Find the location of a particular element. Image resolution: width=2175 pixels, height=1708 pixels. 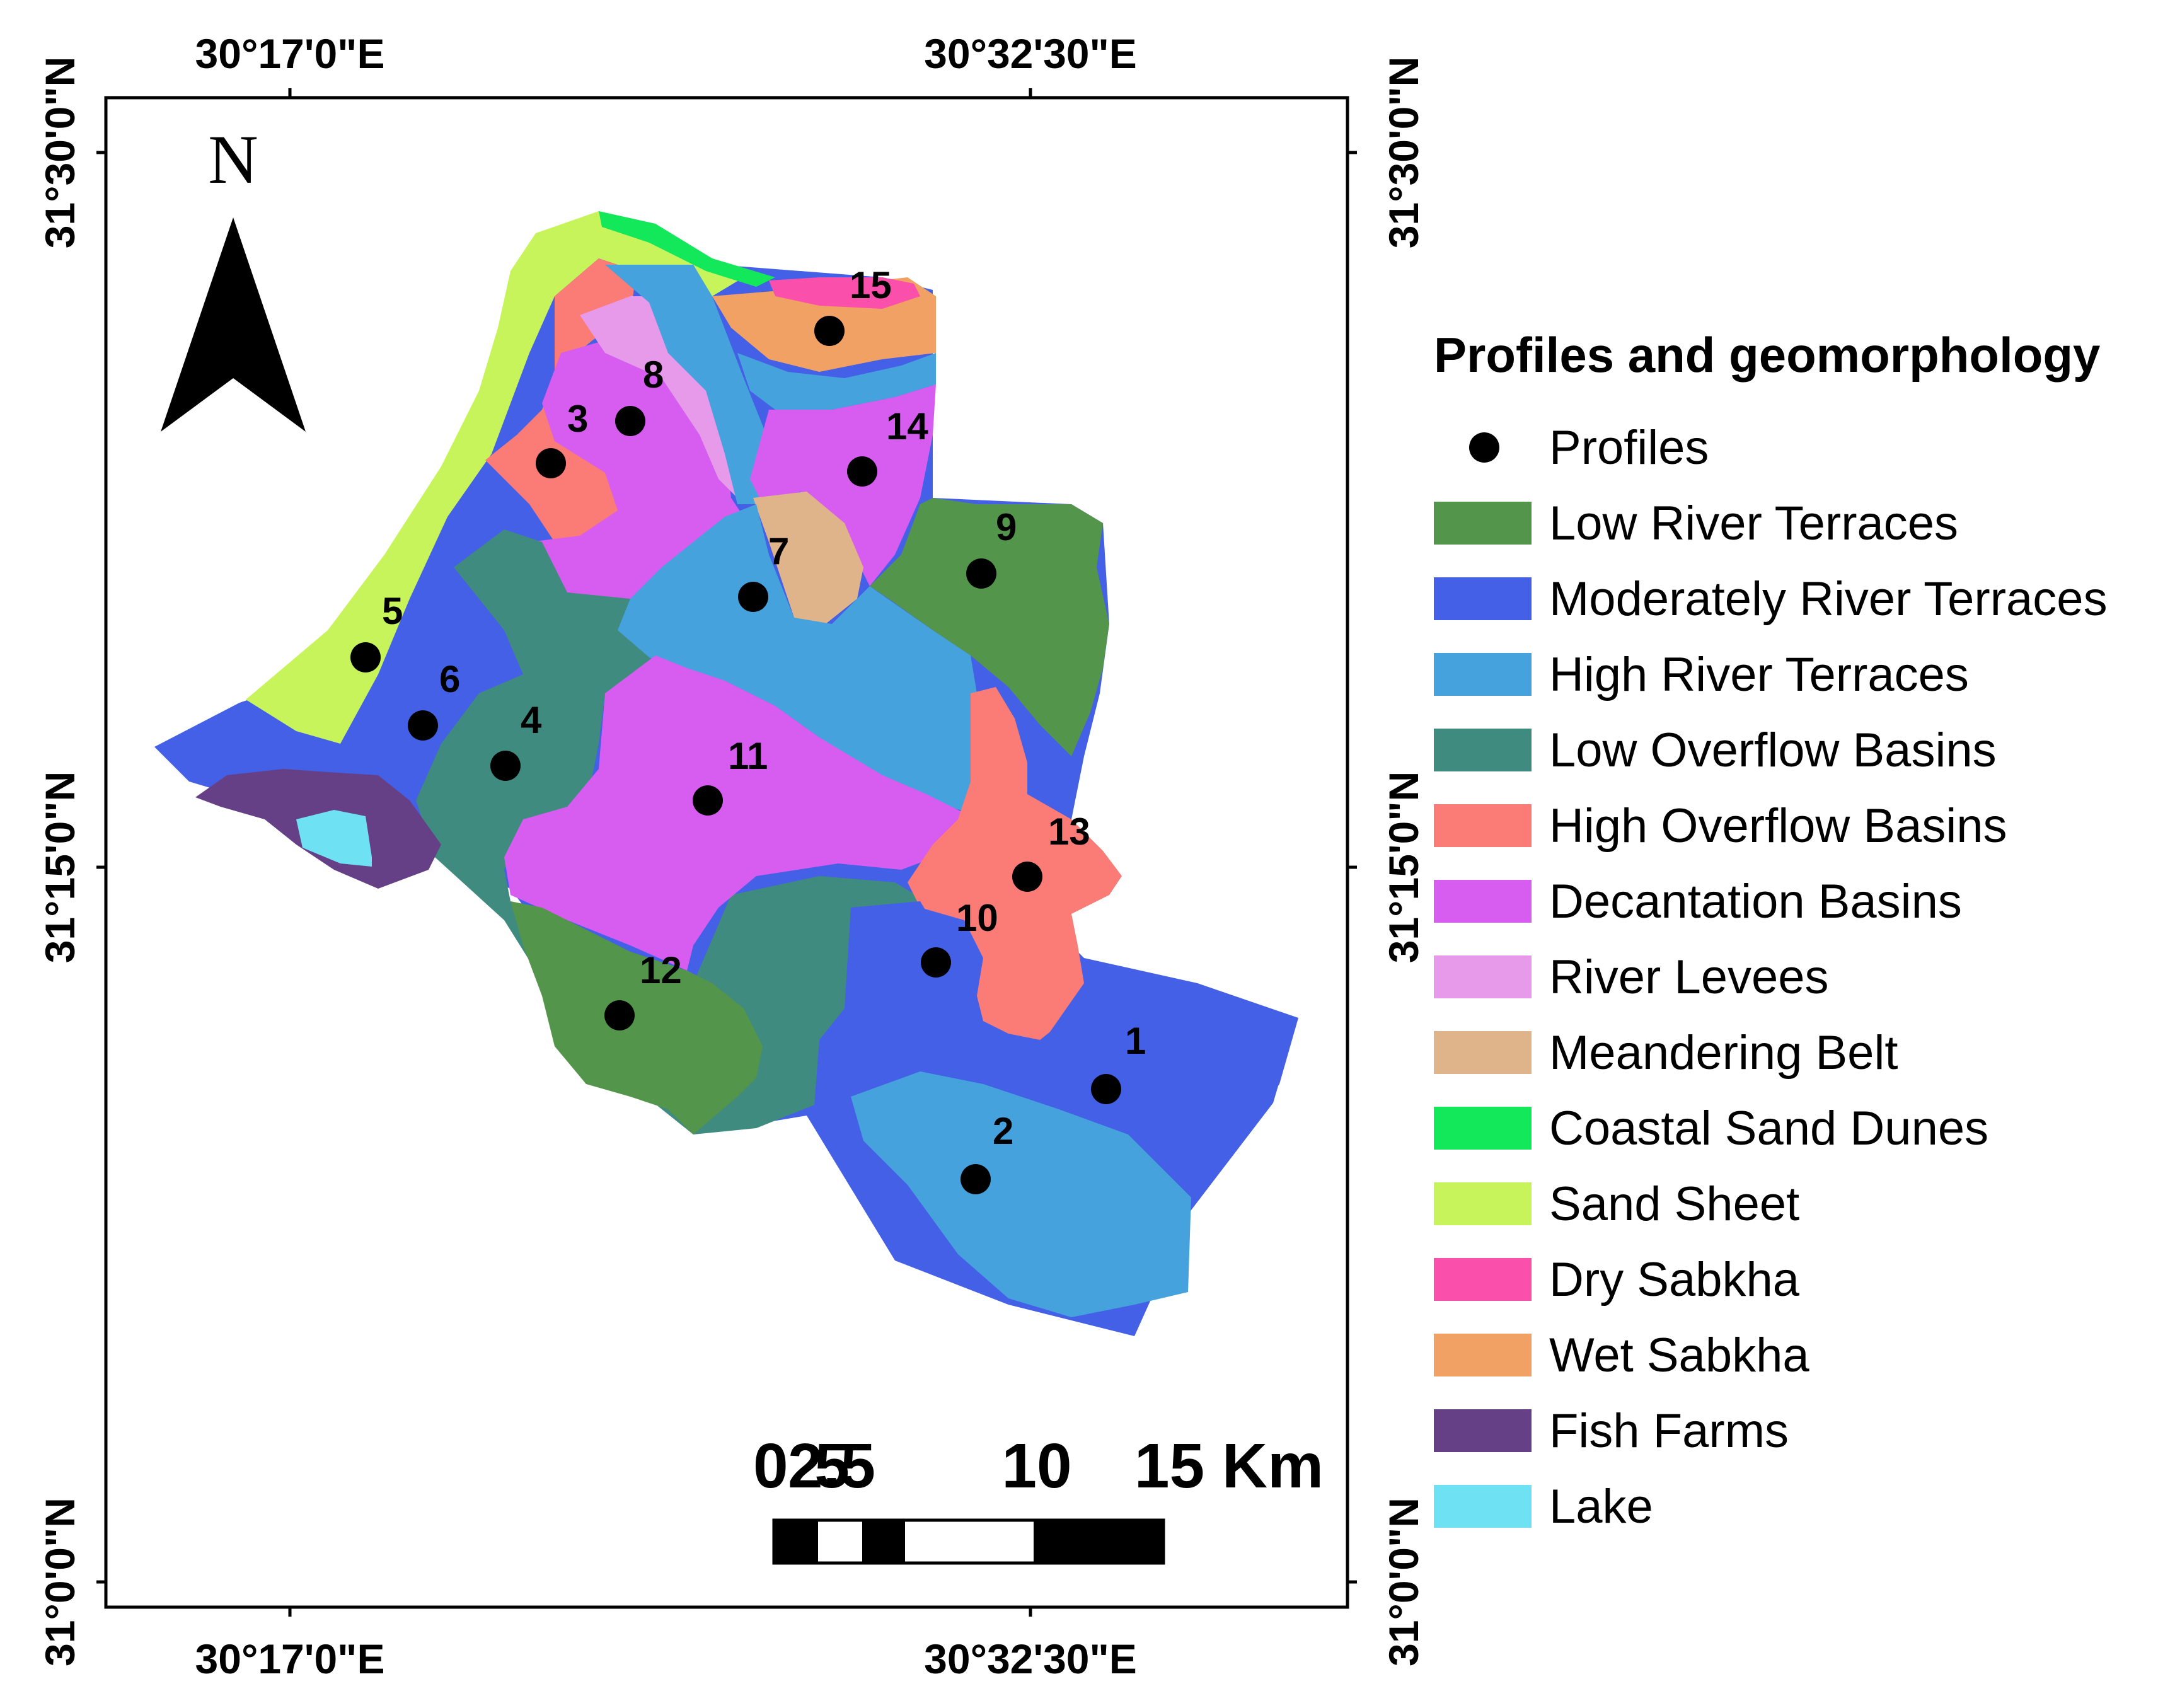

legend-label-moderately-river-terraces: Moderately River Terraces is located at coordinates (1828, 599).